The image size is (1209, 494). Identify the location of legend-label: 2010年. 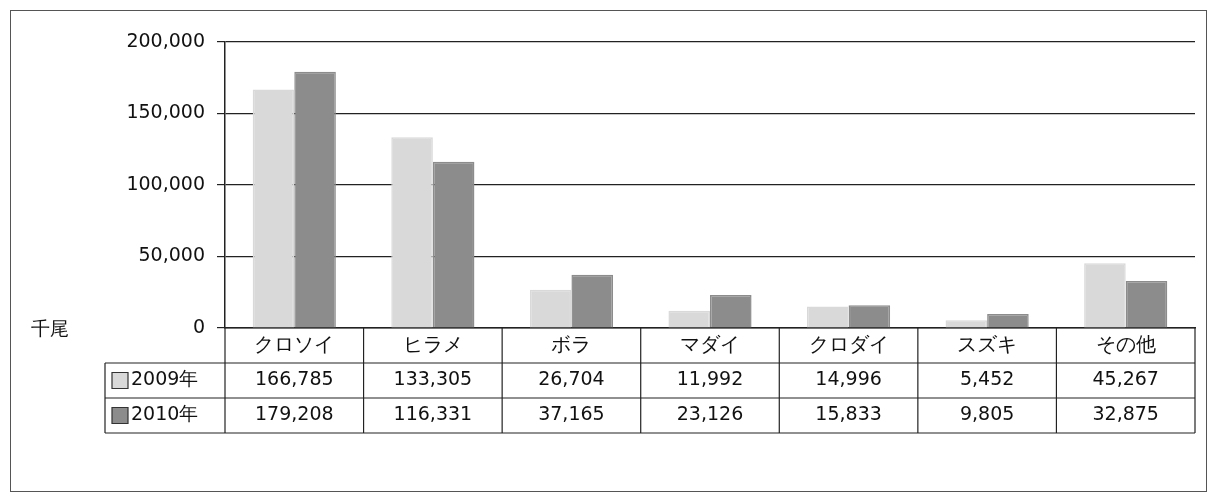
(165, 413).